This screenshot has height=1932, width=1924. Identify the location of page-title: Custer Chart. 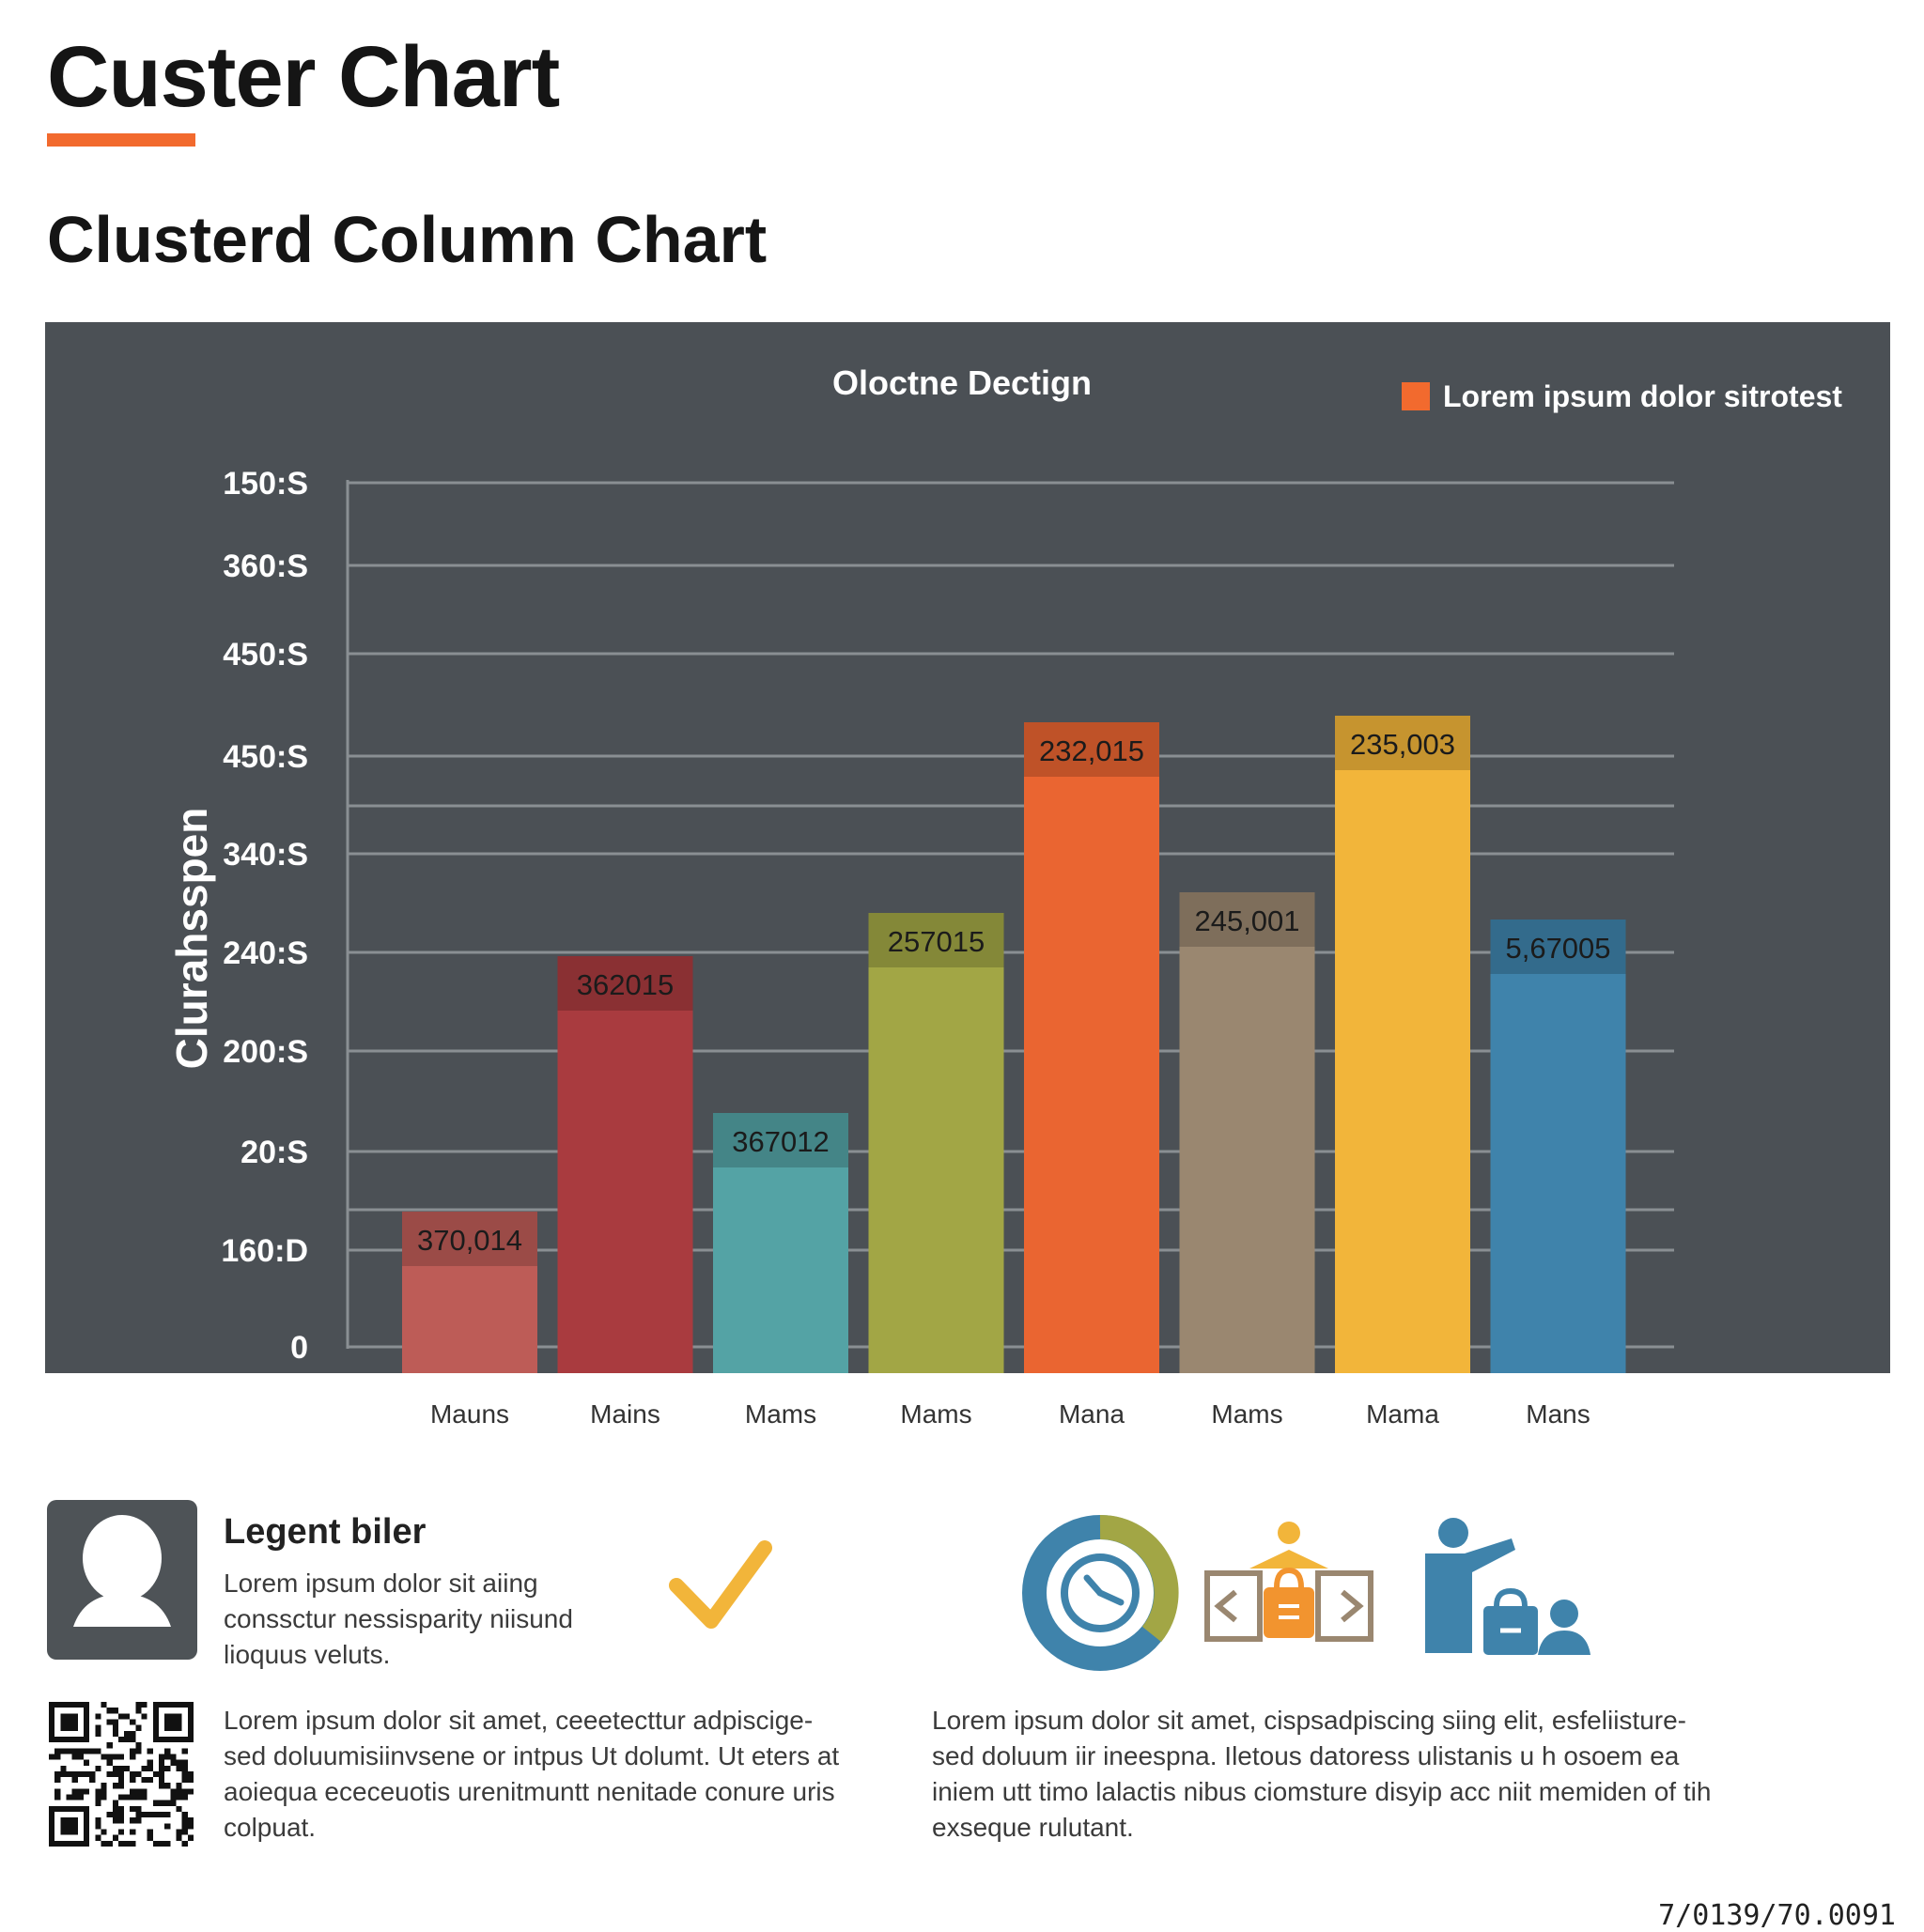
(304, 77).